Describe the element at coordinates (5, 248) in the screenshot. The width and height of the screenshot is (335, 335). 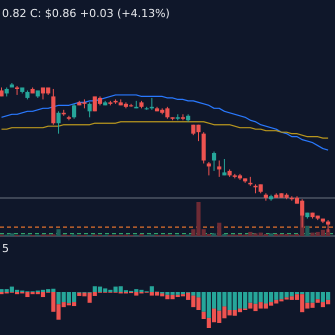
I see `text: 5` at that location.